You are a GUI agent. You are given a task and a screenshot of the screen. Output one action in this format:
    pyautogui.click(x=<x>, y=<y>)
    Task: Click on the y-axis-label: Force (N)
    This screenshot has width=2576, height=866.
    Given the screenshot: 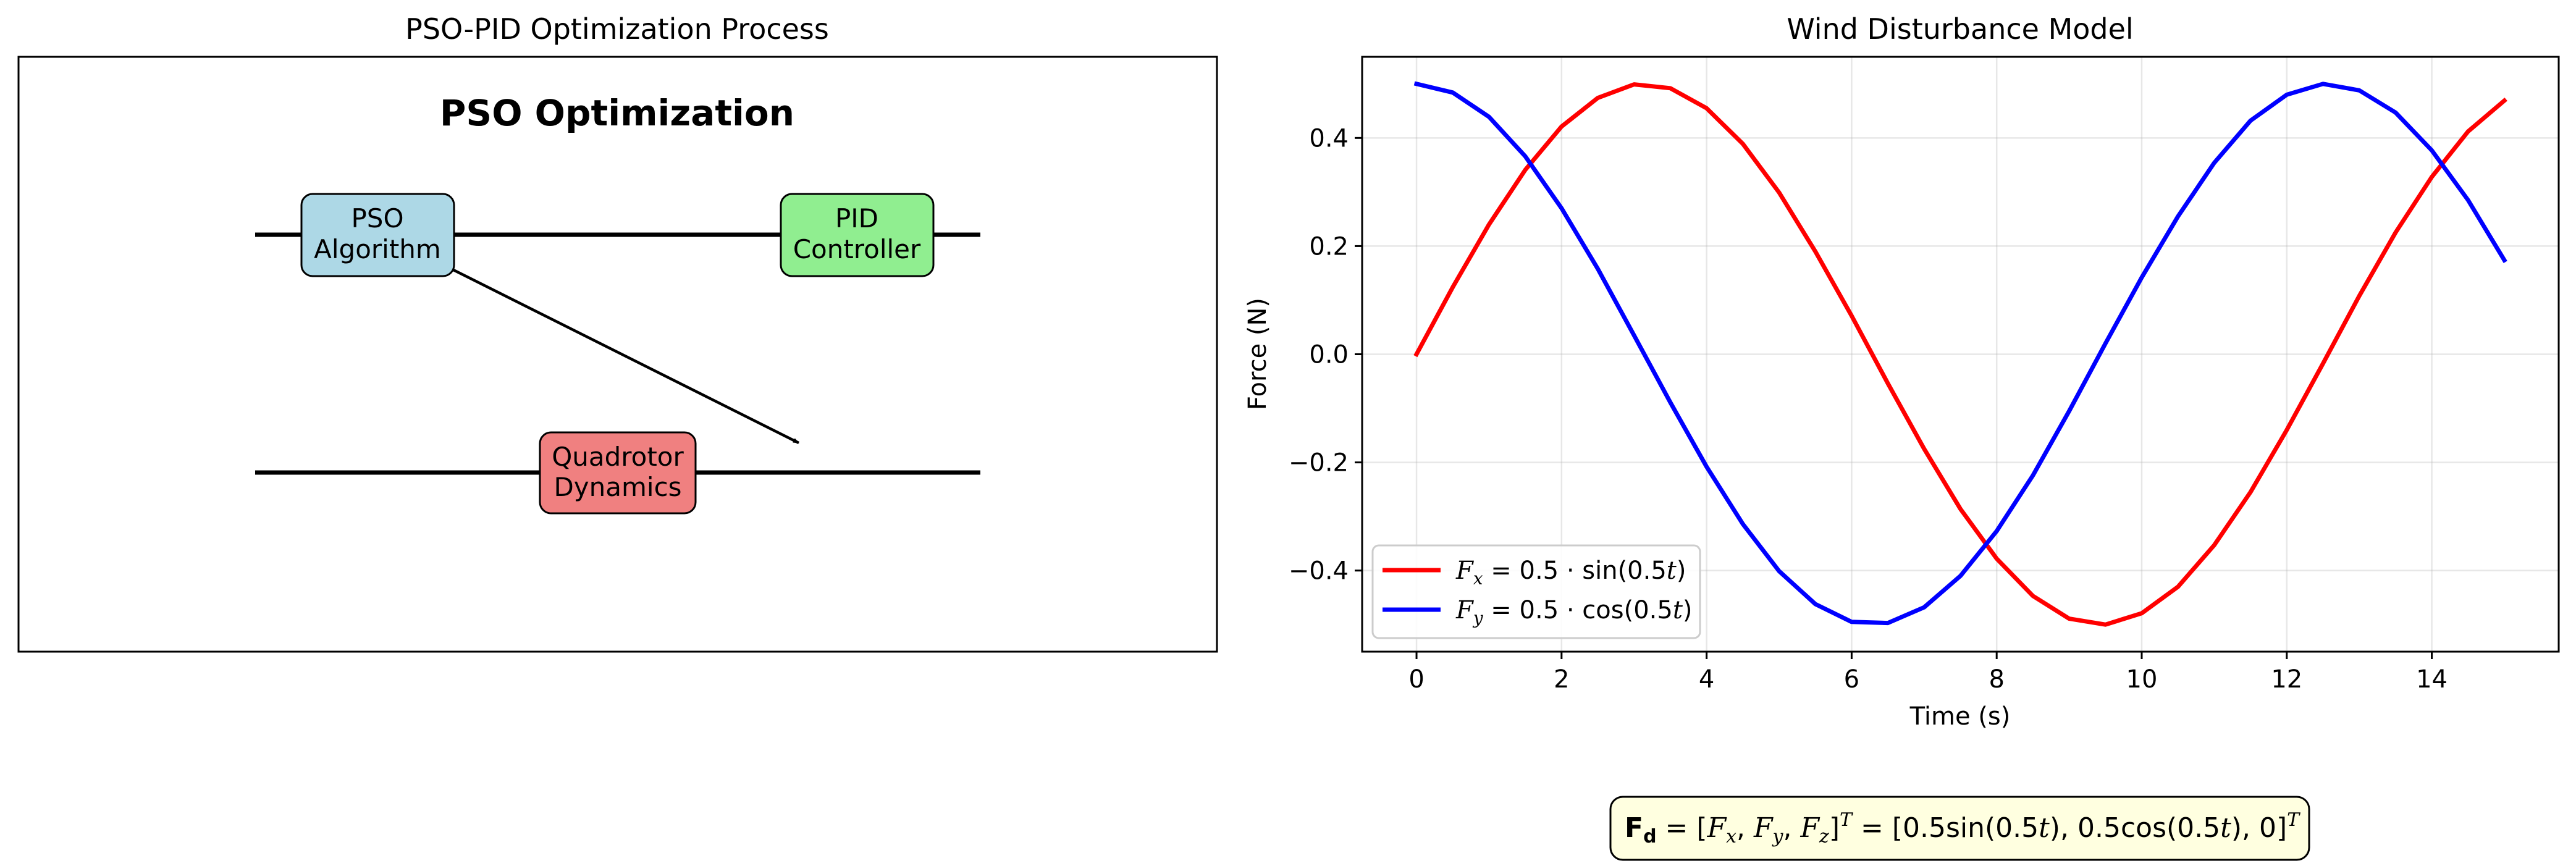 What is the action you would take?
    pyautogui.click(x=1258, y=354)
    